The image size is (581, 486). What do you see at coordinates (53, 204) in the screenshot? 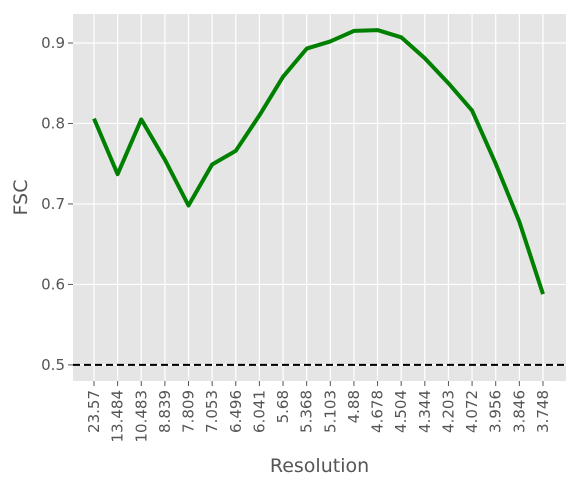
I see `y-tick-label: 0.7` at bounding box center [53, 204].